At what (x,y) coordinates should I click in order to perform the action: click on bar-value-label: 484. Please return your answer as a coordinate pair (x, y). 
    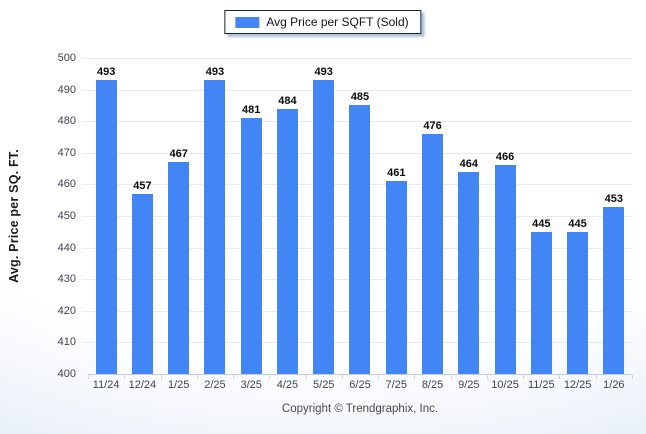
    Looking at the image, I should click on (287, 100).